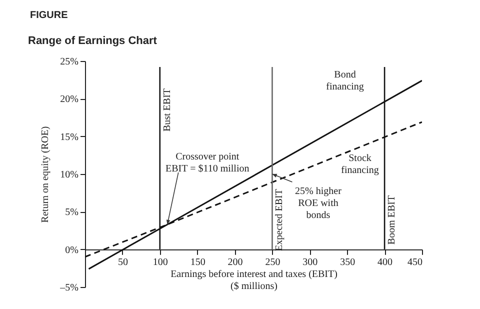  What do you see at coordinates (235, 262) in the screenshot?
I see `x-tick-label: 200` at bounding box center [235, 262].